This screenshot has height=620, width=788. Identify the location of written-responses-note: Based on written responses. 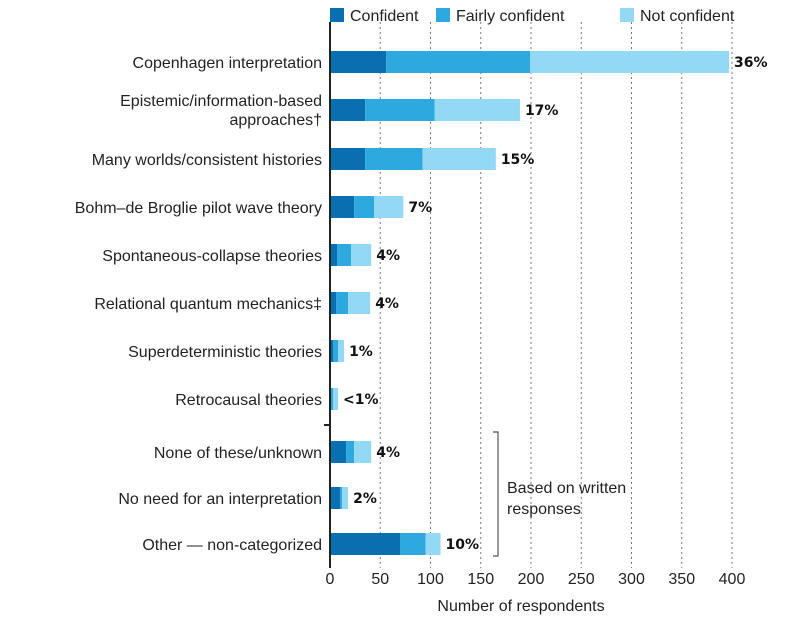
(559, 494).